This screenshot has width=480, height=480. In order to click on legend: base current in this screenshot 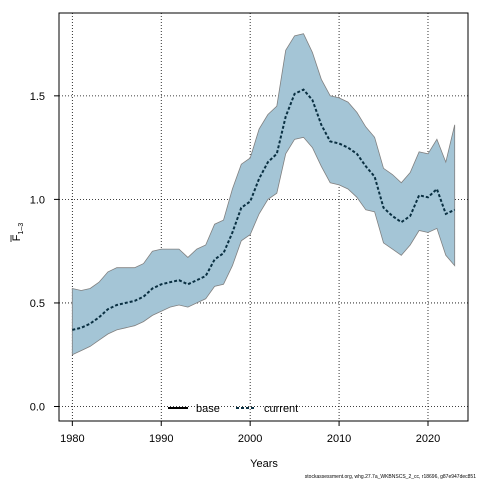, I will do `click(233, 409)`.